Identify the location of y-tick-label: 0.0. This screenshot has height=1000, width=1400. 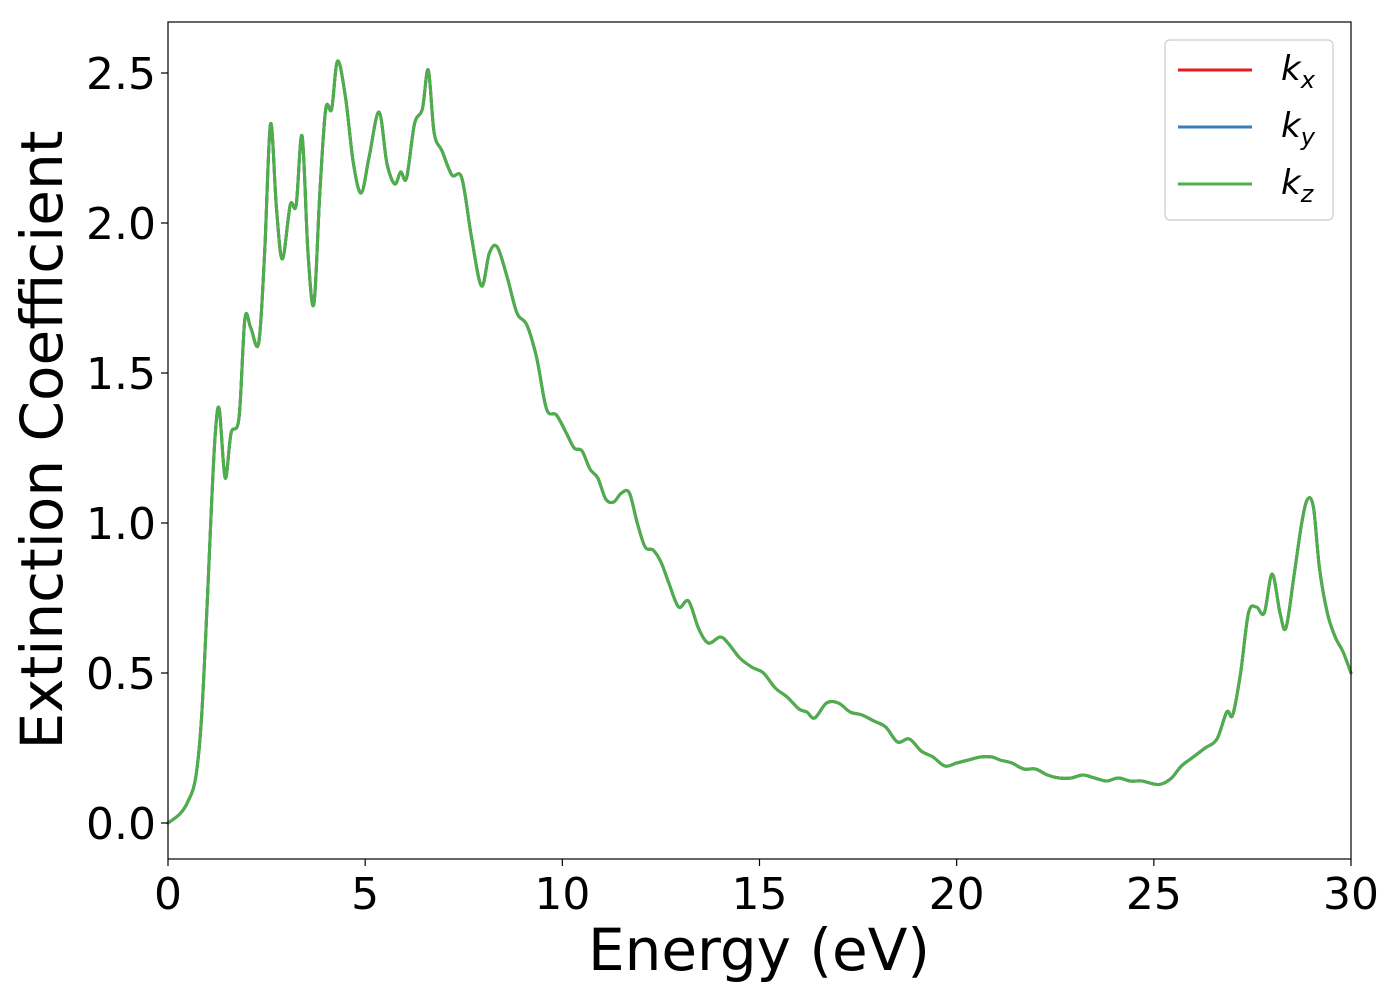
(121, 824).